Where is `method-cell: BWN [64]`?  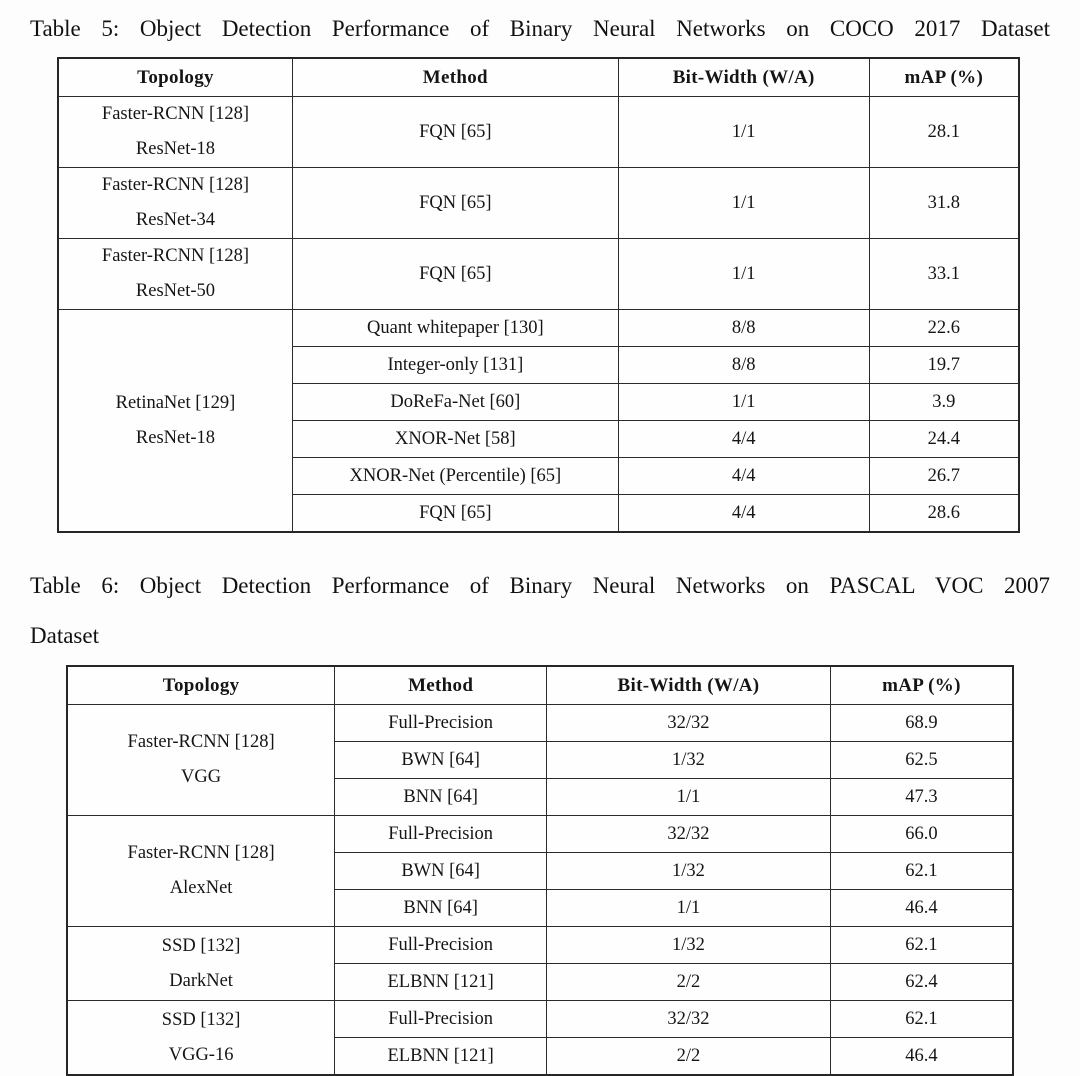
method-cell: BWN [64] is located at coordinates (441, 871).